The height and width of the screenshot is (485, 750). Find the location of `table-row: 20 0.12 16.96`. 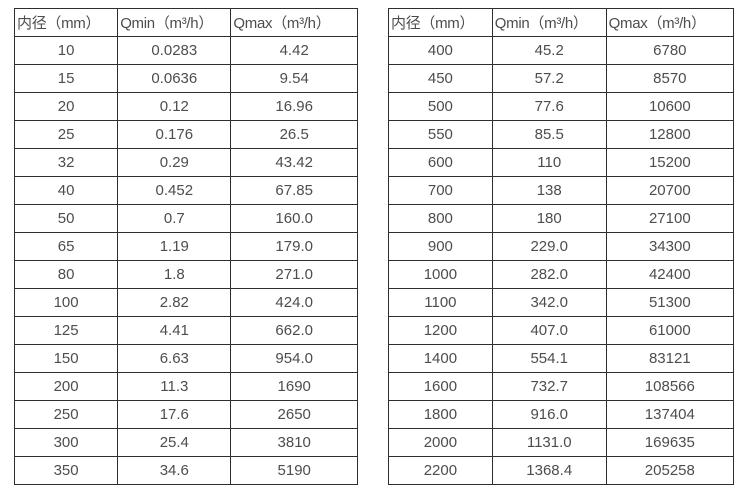

table-row: 20 0.12 16.96 is located at coordinates (185, 106).